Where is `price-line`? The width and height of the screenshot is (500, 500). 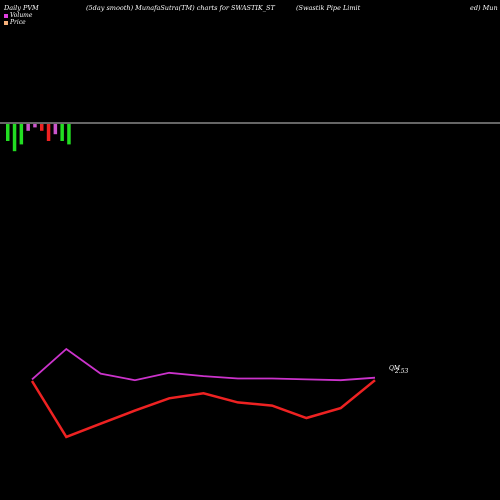 price-line is located at coordinates (203, 409).